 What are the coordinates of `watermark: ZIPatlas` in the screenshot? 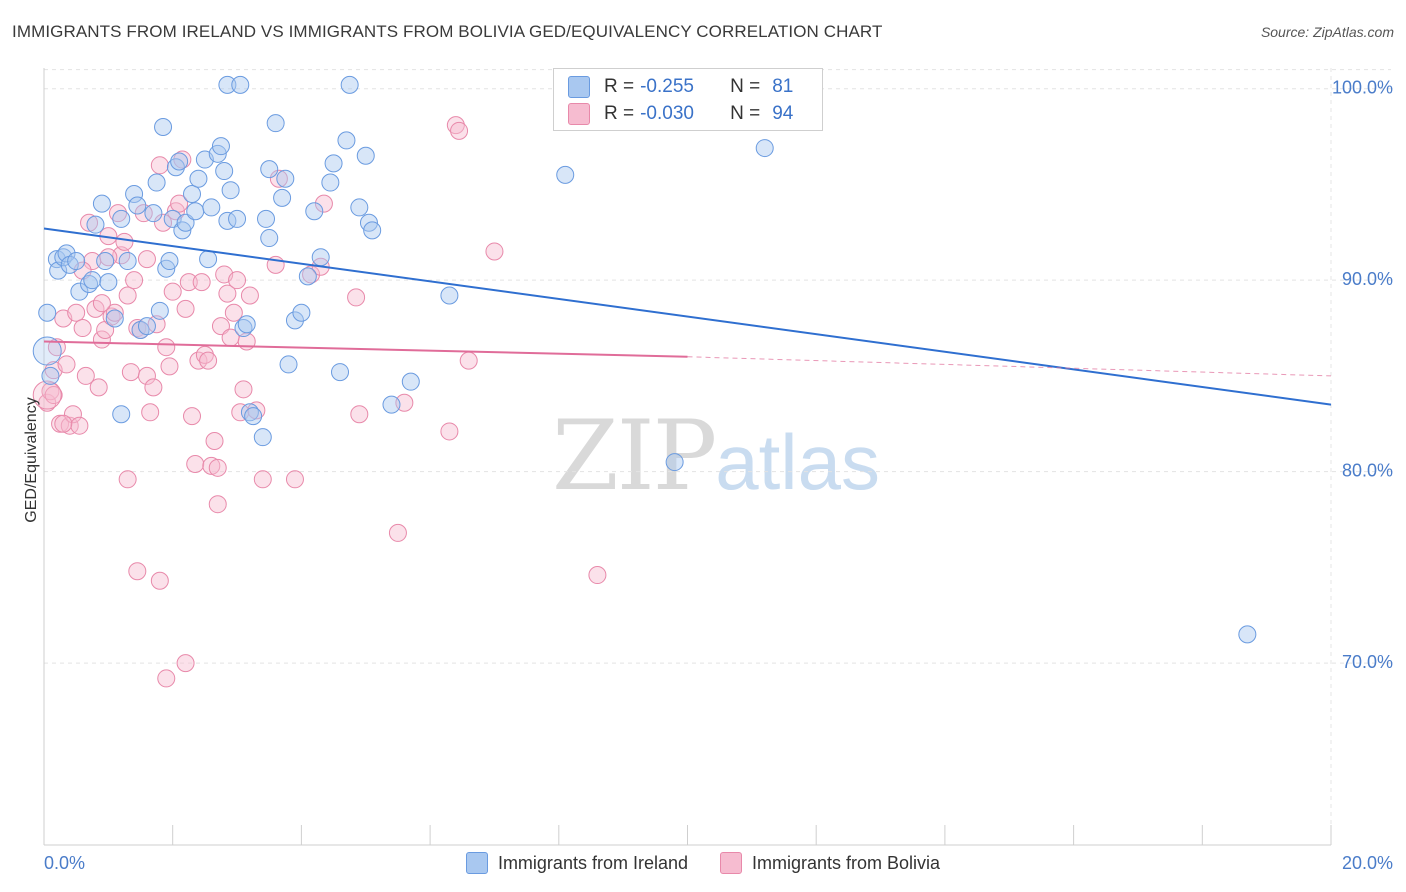 It's located at (716, 456).